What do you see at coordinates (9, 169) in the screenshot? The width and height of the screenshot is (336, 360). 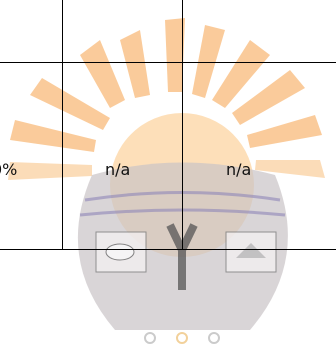 I see `table-cell: 0%` at bounding box center [9, 169].